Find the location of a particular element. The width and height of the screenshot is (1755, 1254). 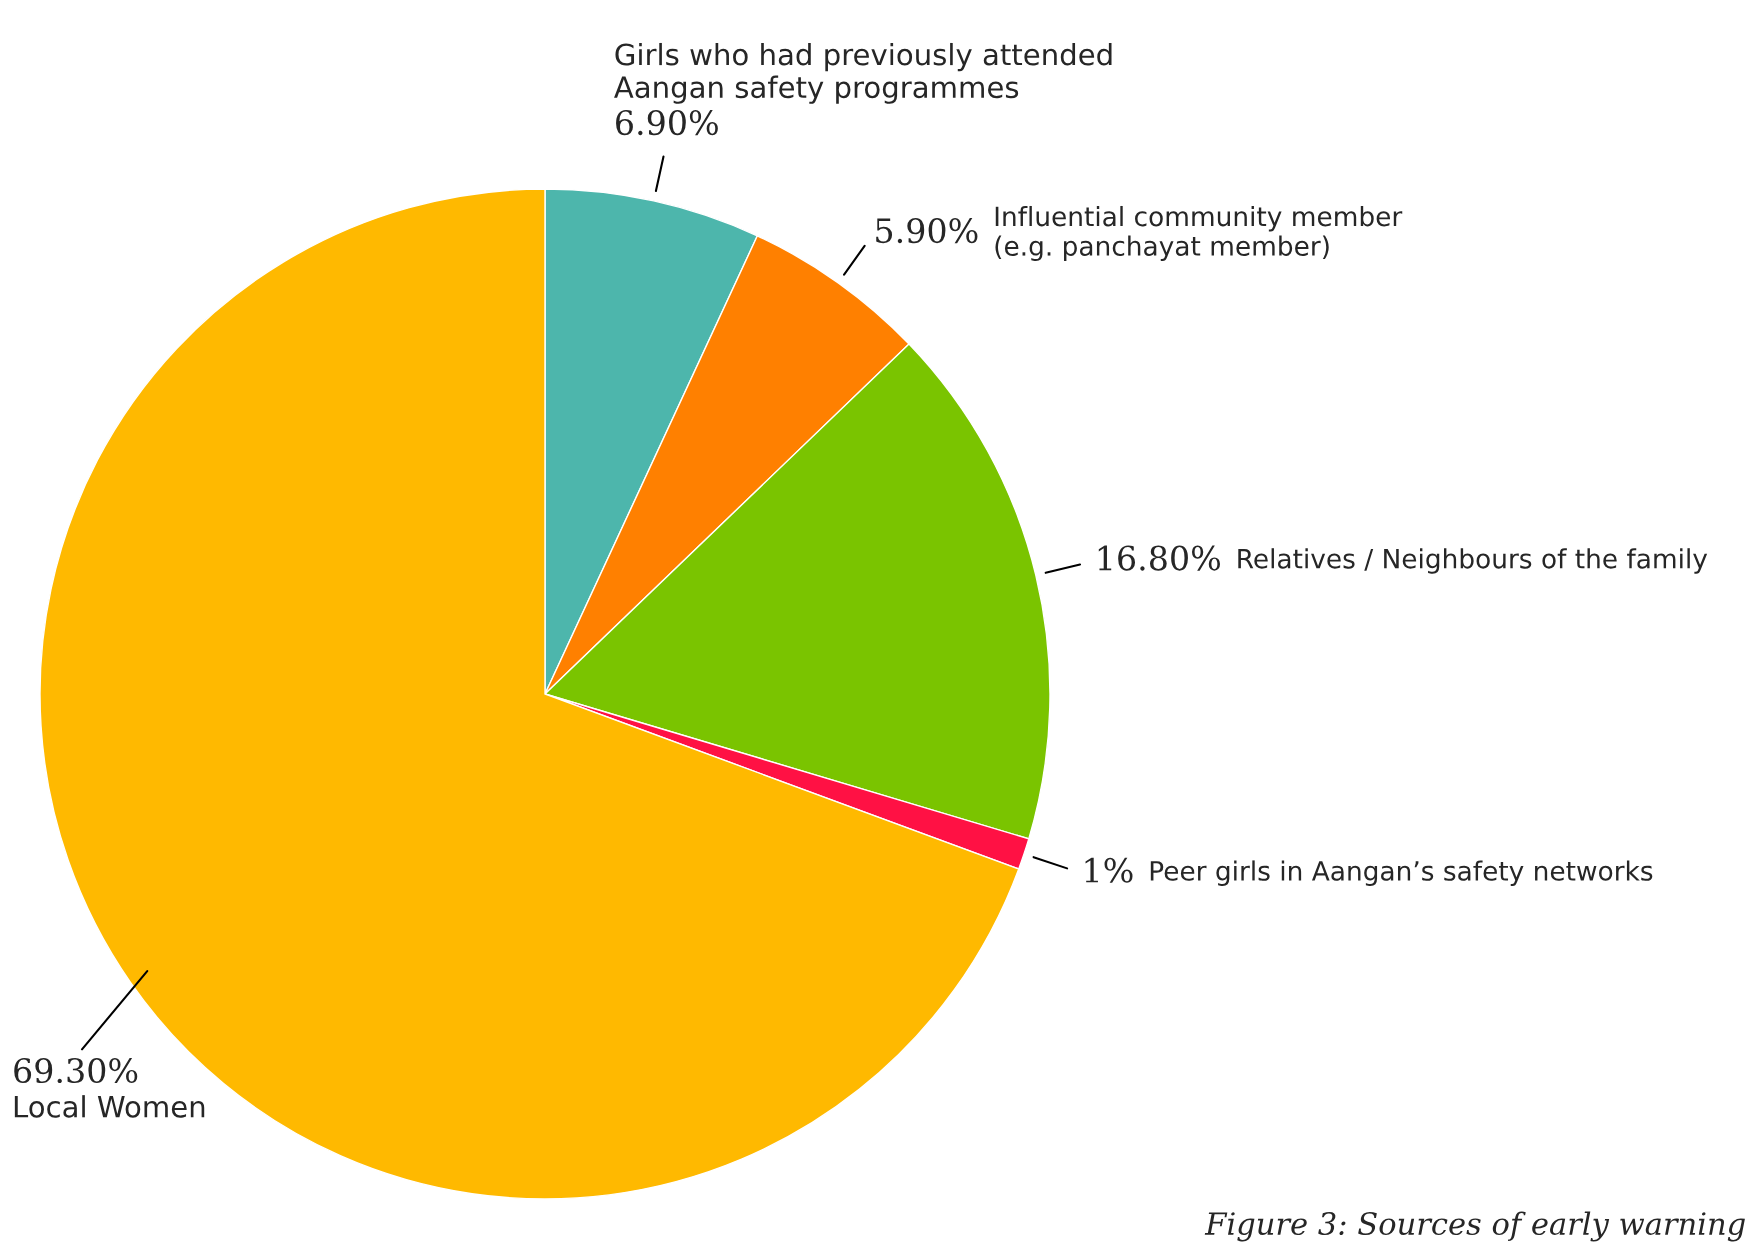

caption: Figure 3: Sources of early warning is located at coordinates (1474, 1226).